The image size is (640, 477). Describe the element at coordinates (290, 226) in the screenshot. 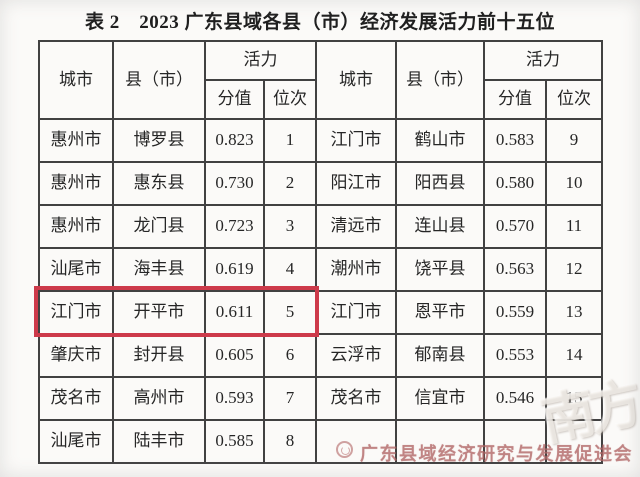

I see `cell-rank: 3` at that location.